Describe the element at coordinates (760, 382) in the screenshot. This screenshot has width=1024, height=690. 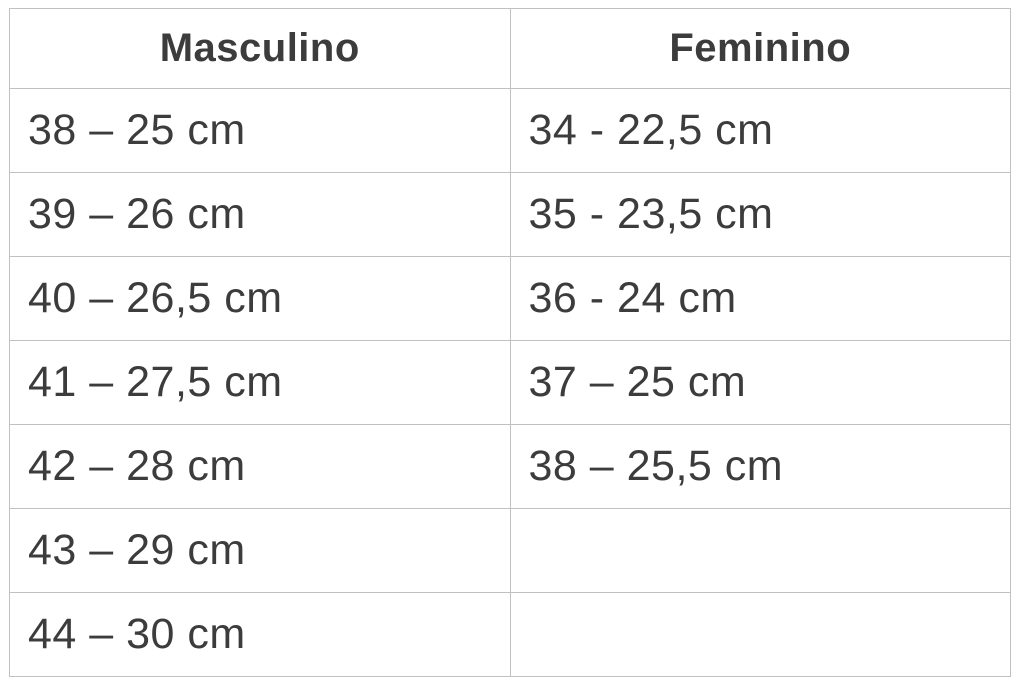
I see `cell-feminino: 37 – 25 cm` at that location.